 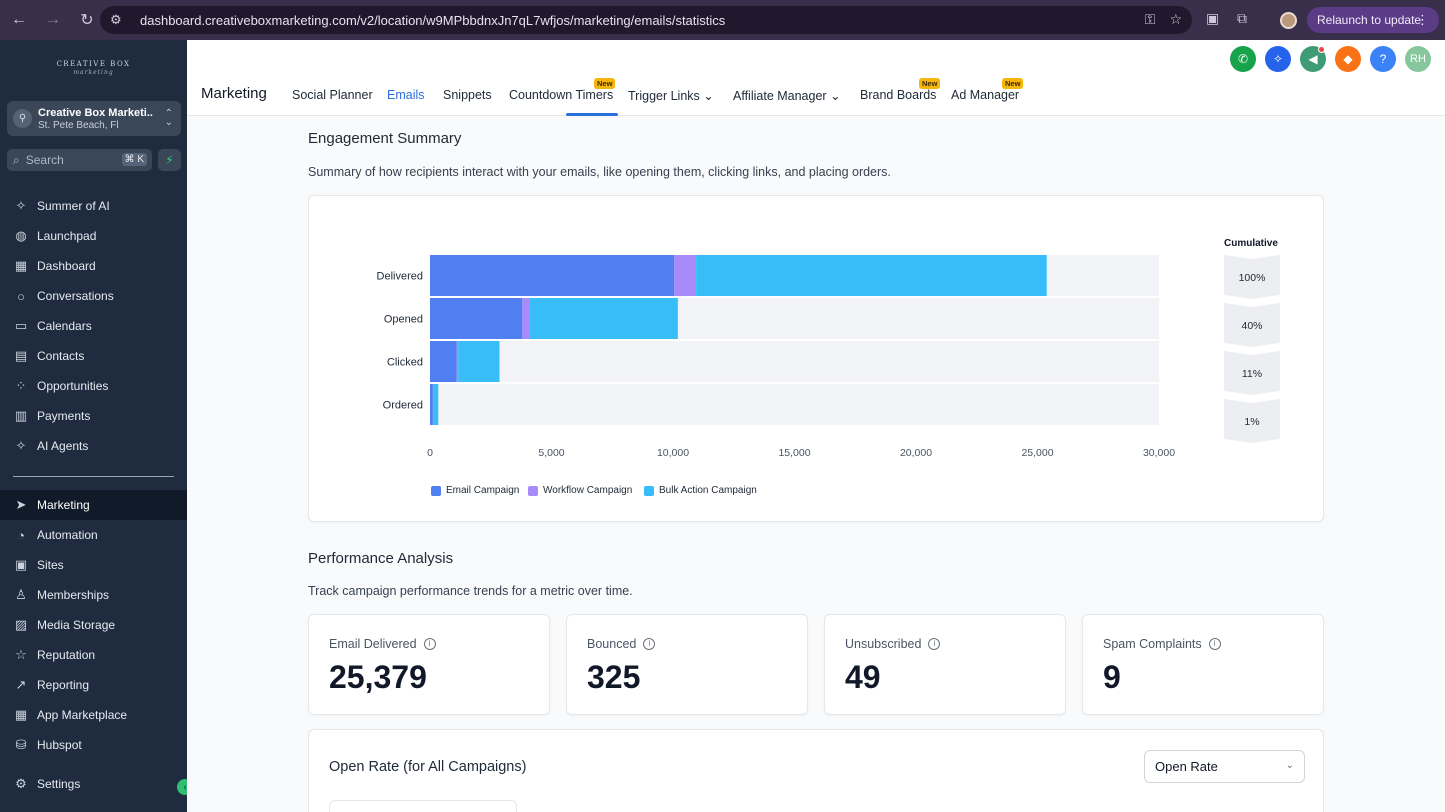 What do you see at coordinates (76, 625) in the screenshot?
I see `sidebar-item-label: Media Storage` at bounding box center [76, 625].